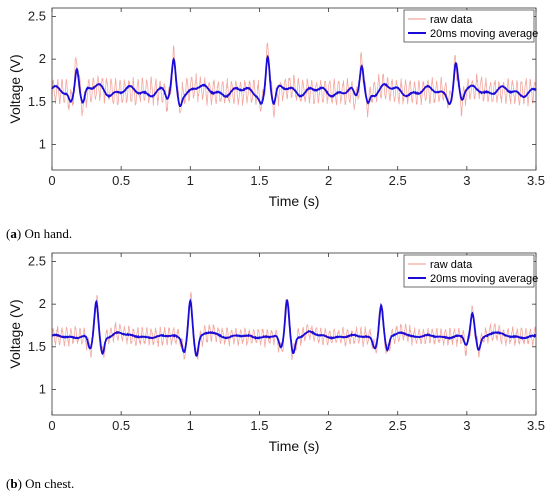  Describe the element at coordinates (13, 233) in the screenshot. I see `caption-letter: a` at that location.